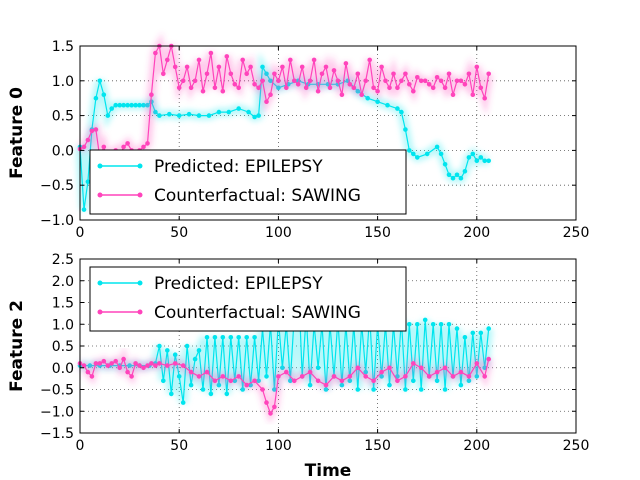  I want to click on x-tick-label: 0, so click(80, 233).